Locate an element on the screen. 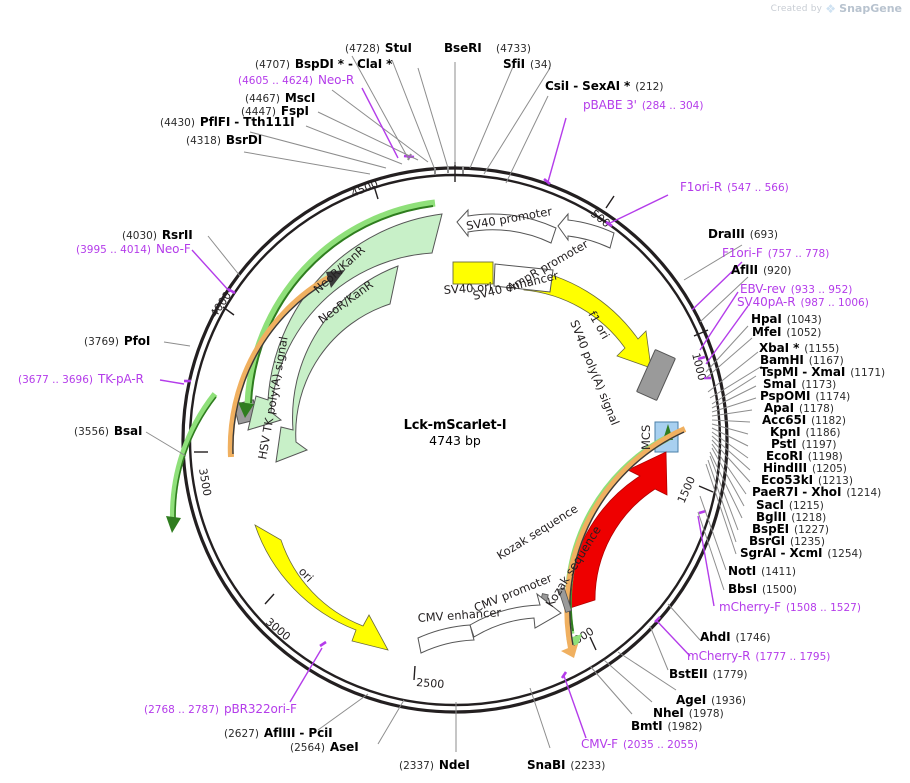  svg-text: 3500 is located at coordinates (205, 482).